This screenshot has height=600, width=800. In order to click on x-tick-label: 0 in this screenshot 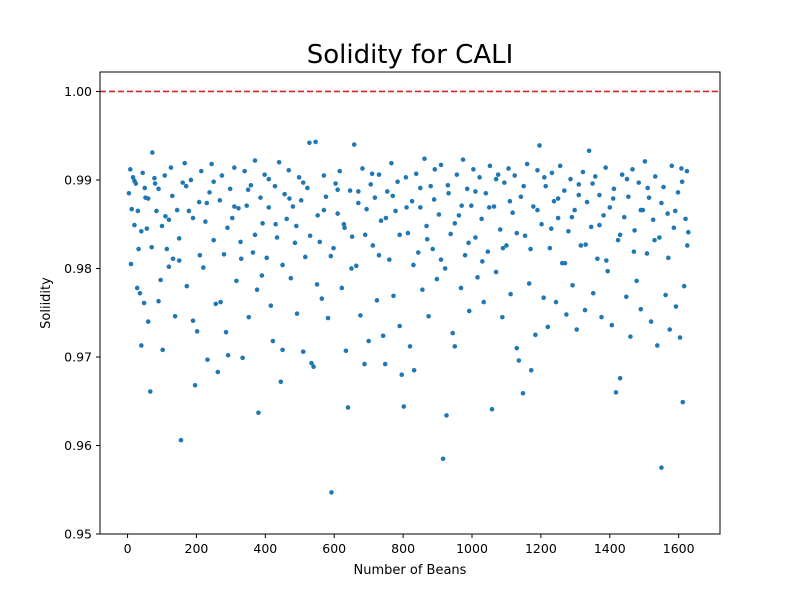, I will do `click(128, 548)`.